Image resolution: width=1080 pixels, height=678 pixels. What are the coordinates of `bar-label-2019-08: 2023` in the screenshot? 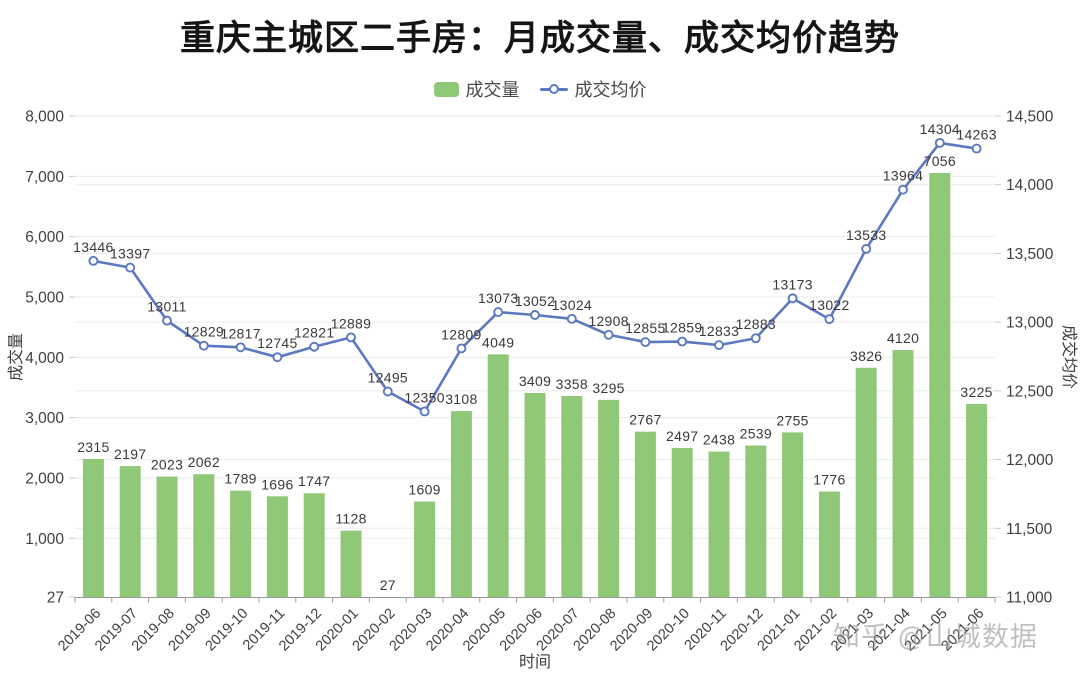 It's located at (167, 465).